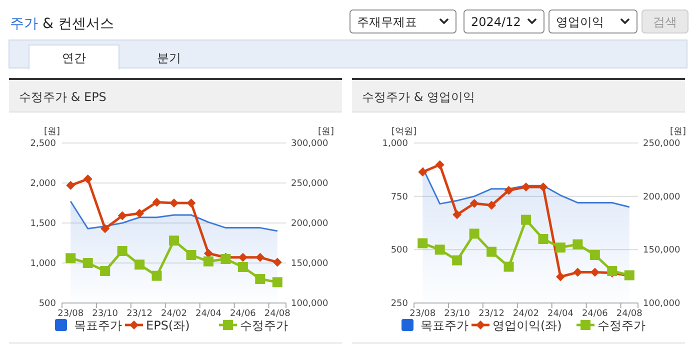  I want to click on y-tick-label: 250, so click(399, 304).